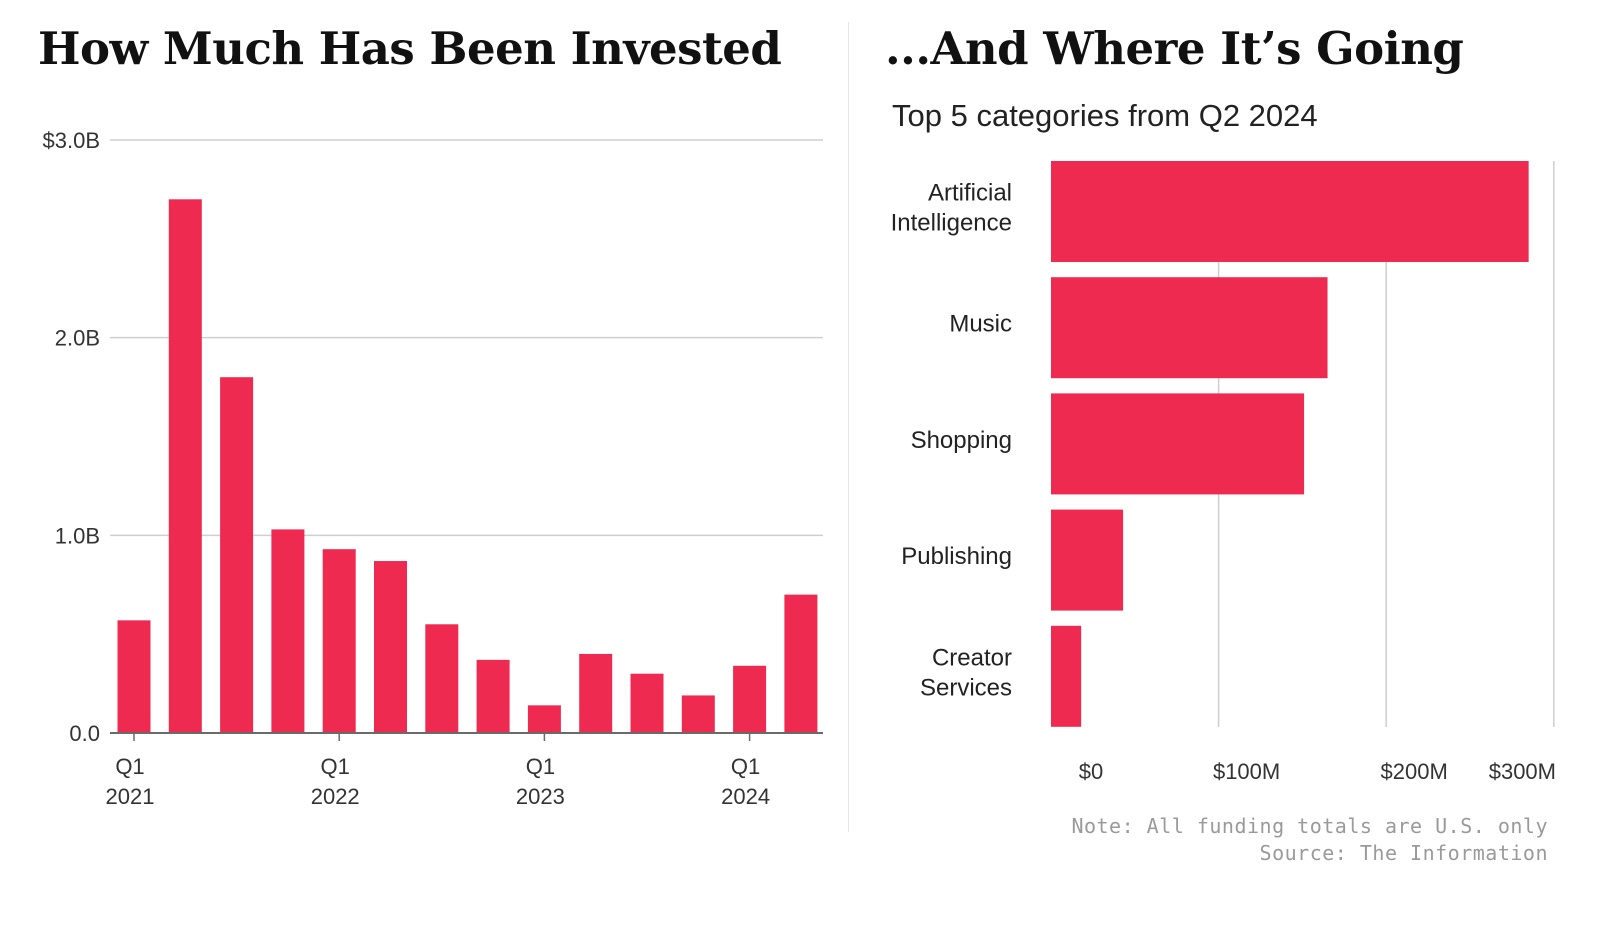 This screenshot has height=927, width=1600. I want to click on x-tick-year: 2023, so click(540, 796).